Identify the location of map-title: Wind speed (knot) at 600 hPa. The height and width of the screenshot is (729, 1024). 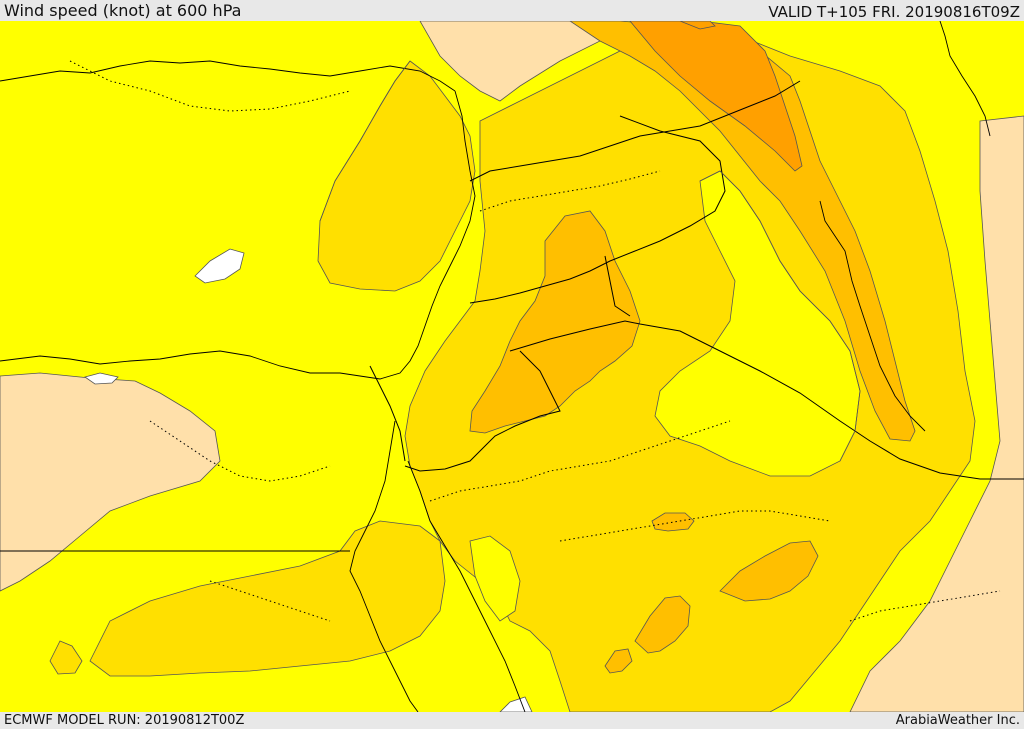
(122, 11).